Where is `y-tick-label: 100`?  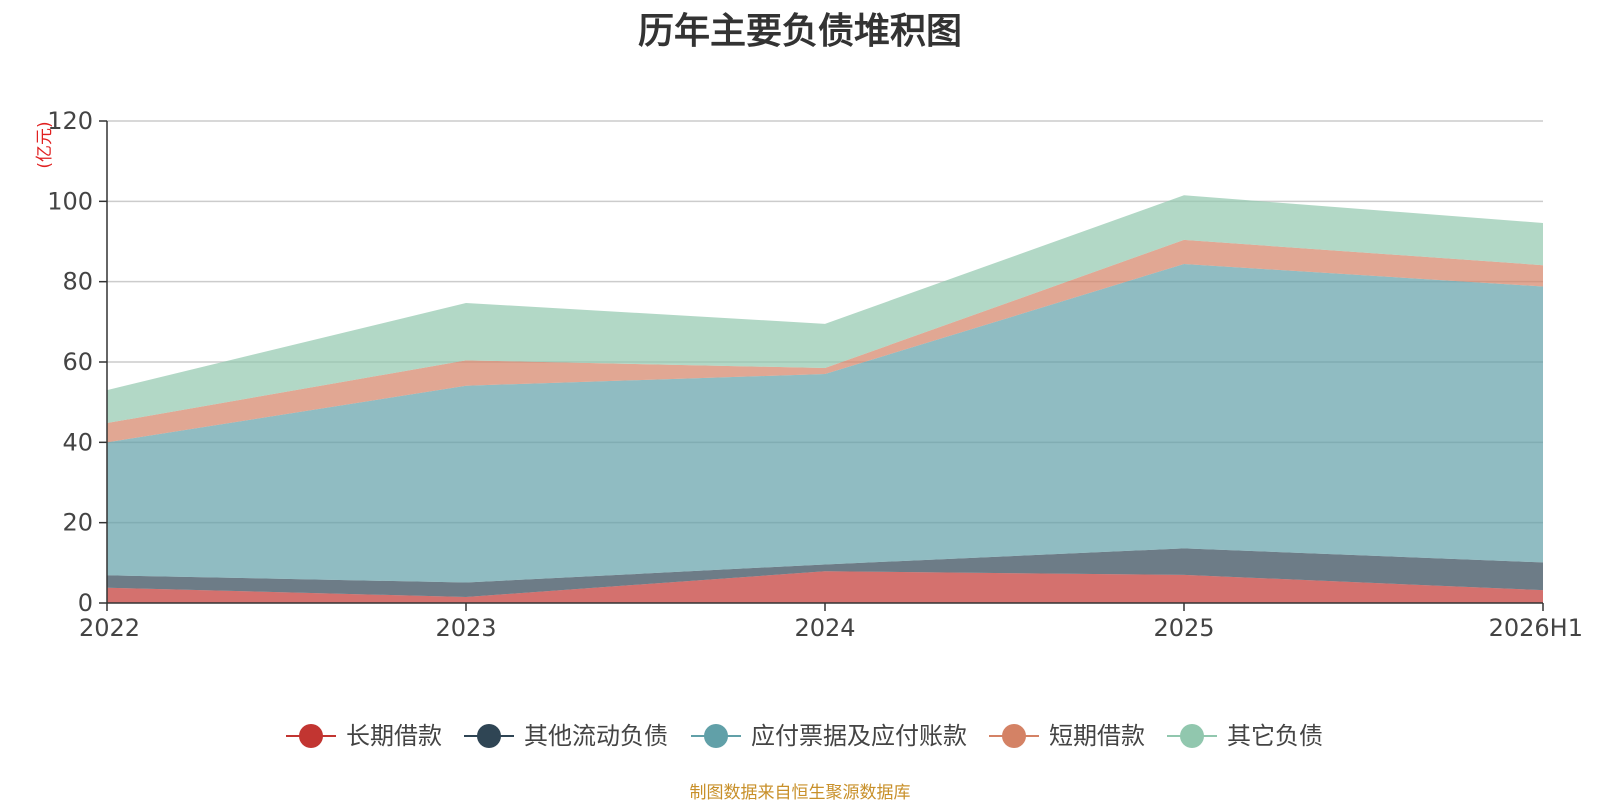 y-tick-label: 100 is located at coordinates (70, 201).